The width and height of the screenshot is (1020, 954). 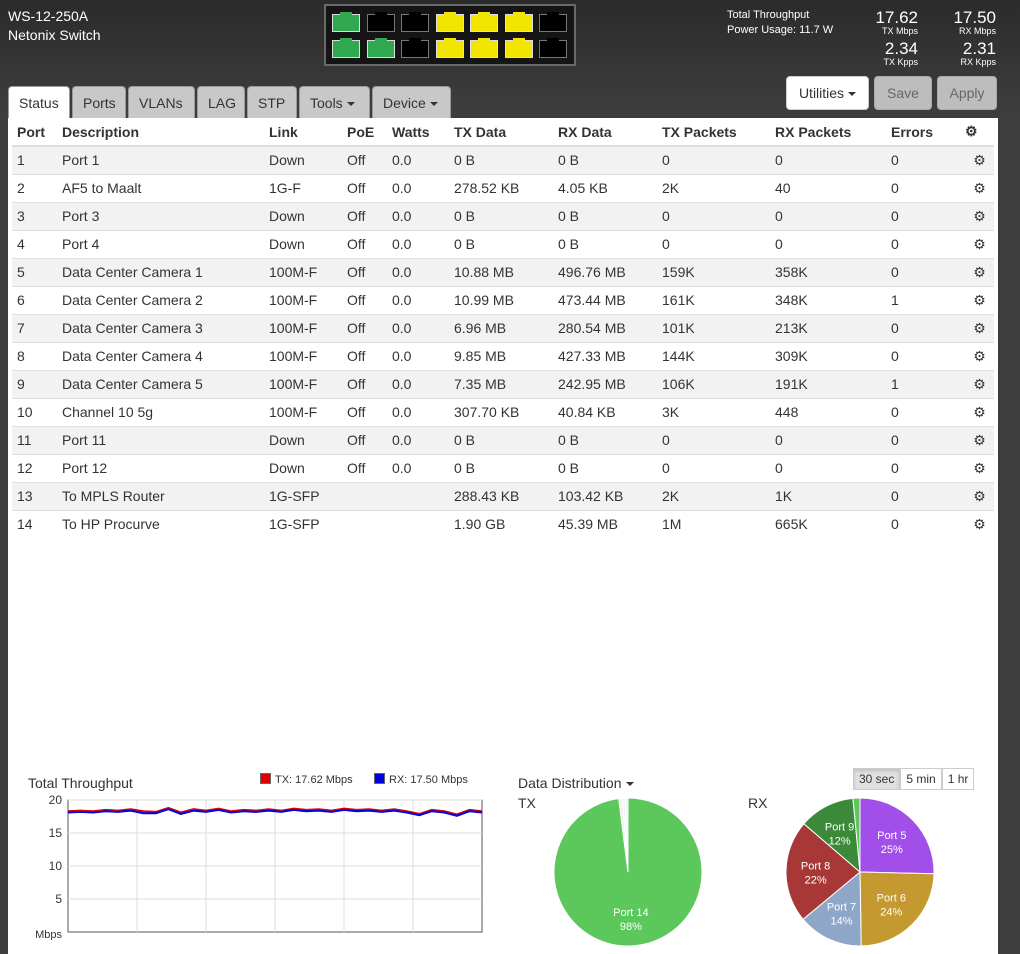 I want to click on tx-pie-label: TX, so click(x=527, y=803).